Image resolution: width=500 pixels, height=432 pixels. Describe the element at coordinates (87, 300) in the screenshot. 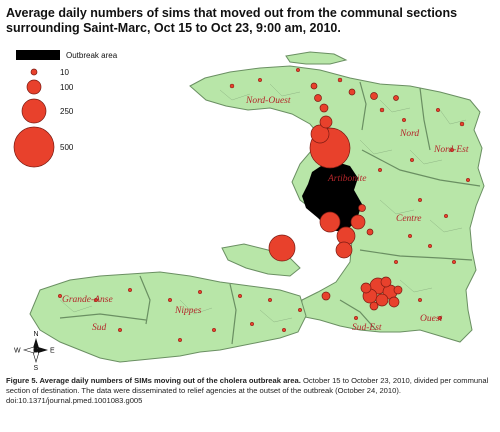

I see `region-label-grande-anse: Grande-Anse` at that location.